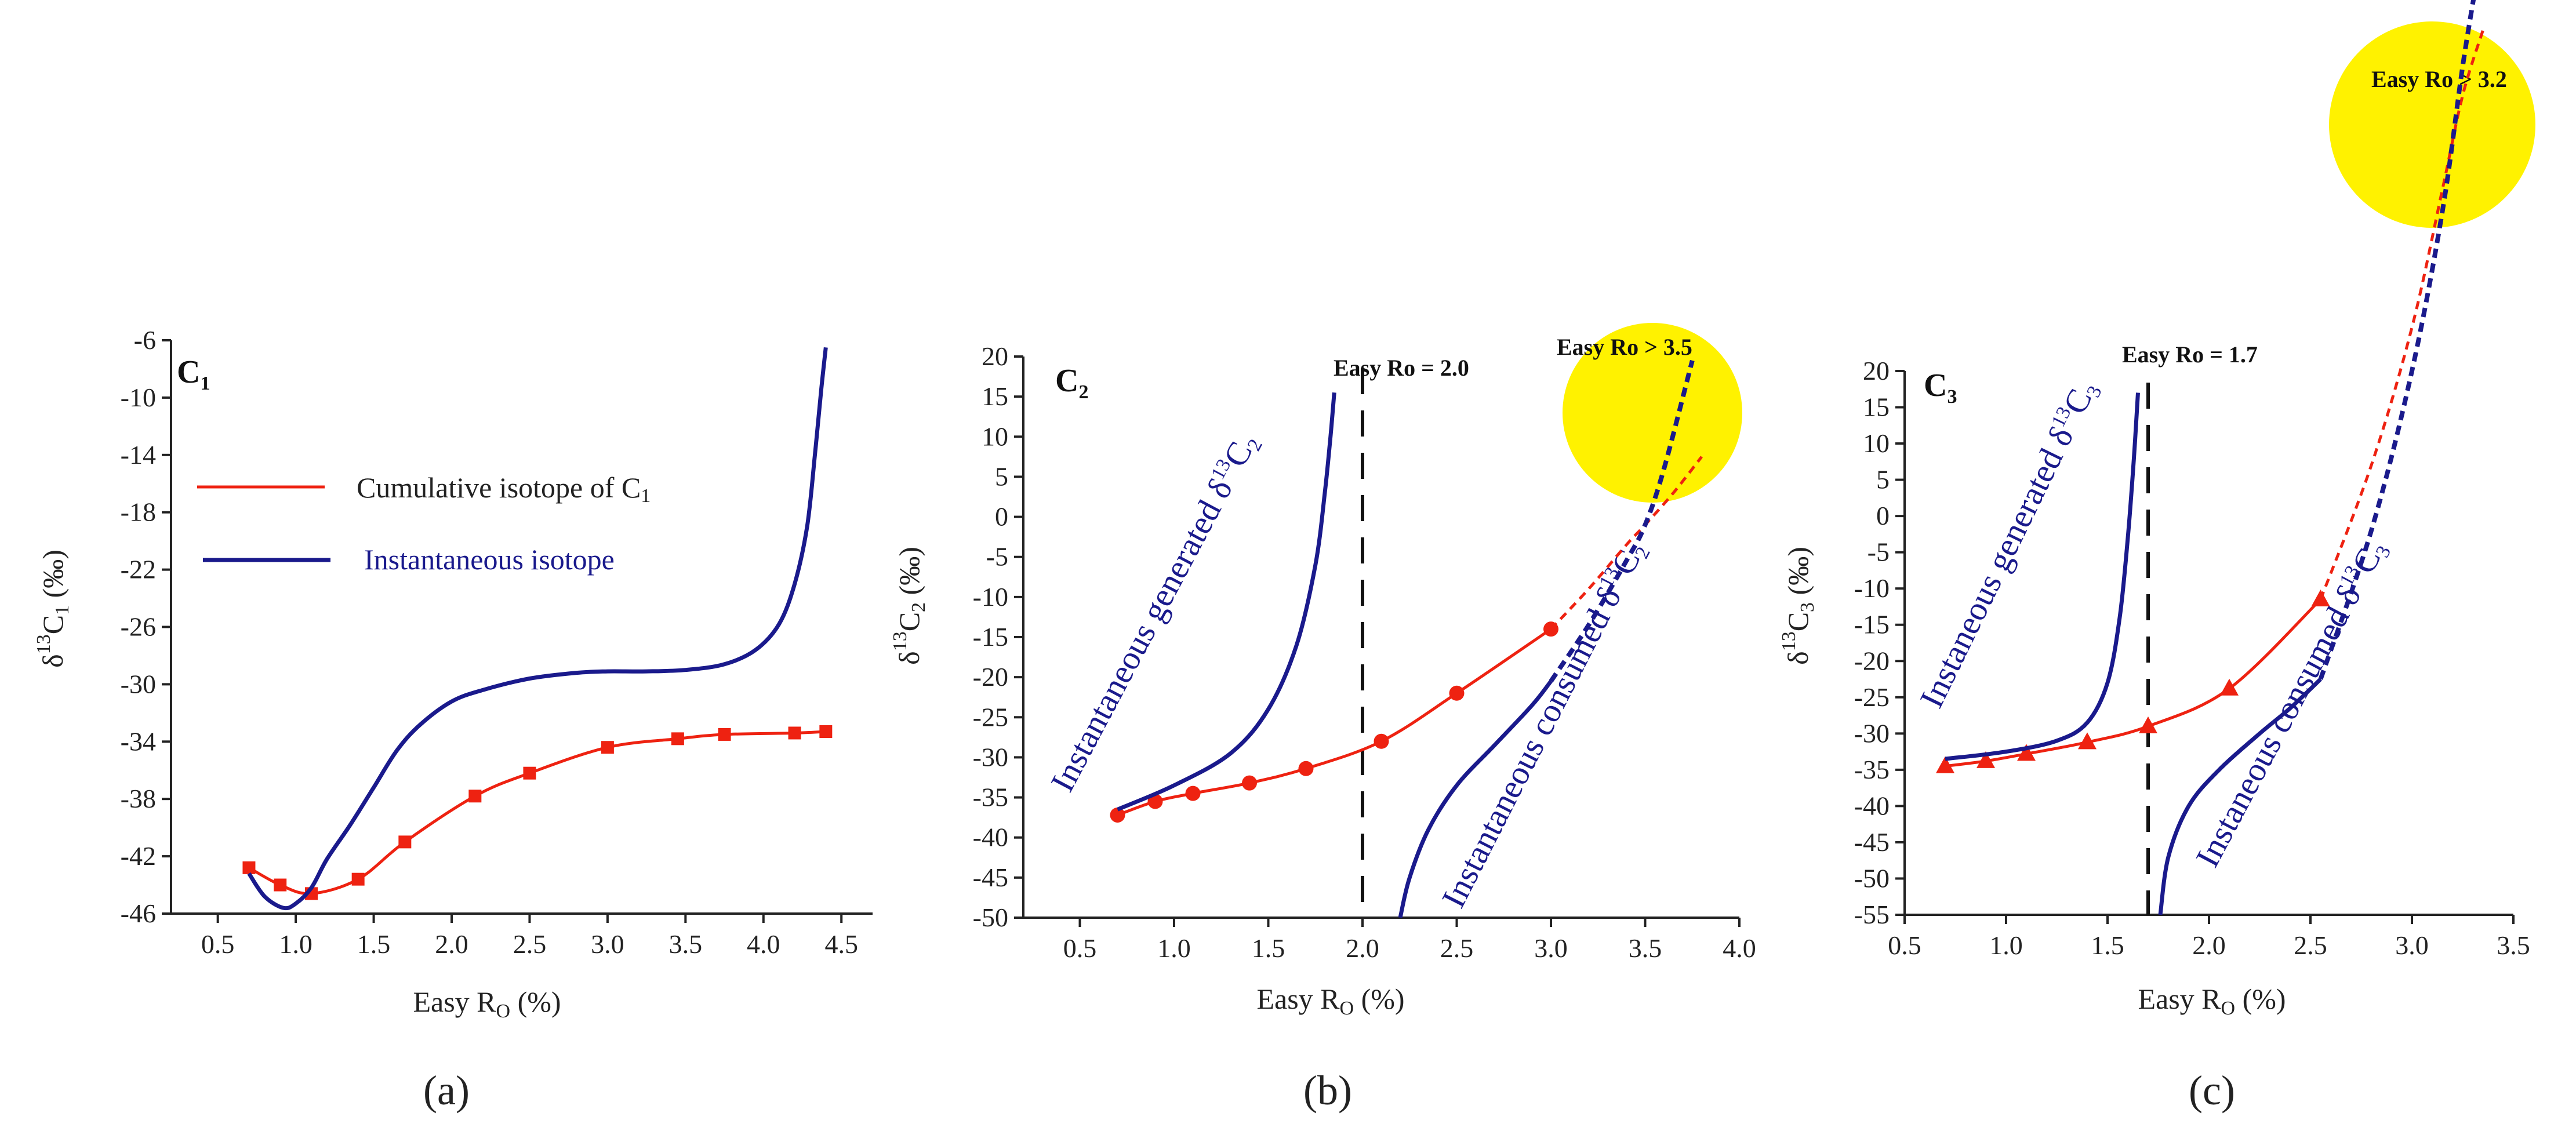 This screenshot has height=1131, width=2576. Describe the element at coordinates (1798, 606) in the screenshot. I see `panel-c-y-title: δ13C3 (‰)` at that location.